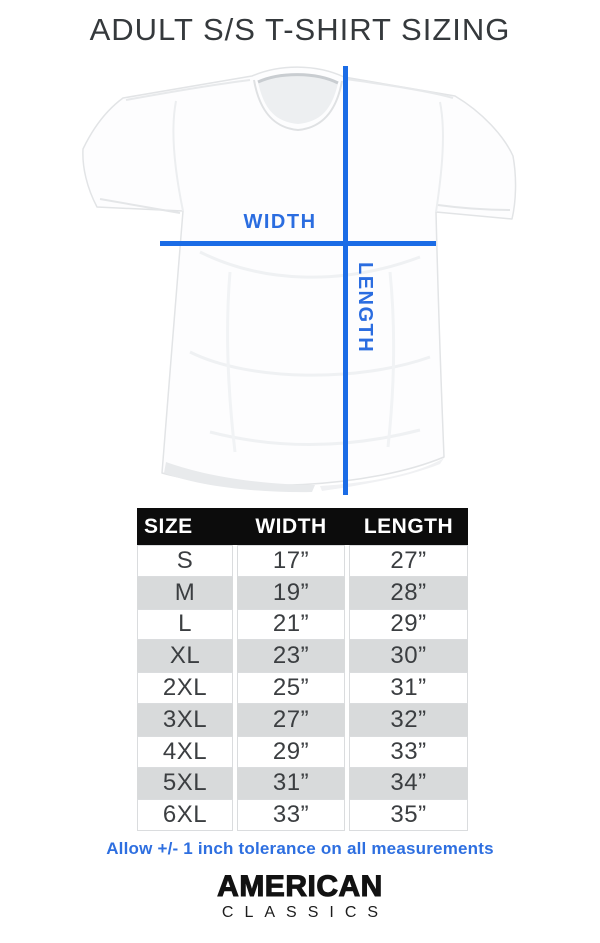 This screenshot has width=600, height=943. What do you see at coordinates (365, 308) in the screenshot?
I see `length-label: LENGTH` at bounding box center [365, 308].